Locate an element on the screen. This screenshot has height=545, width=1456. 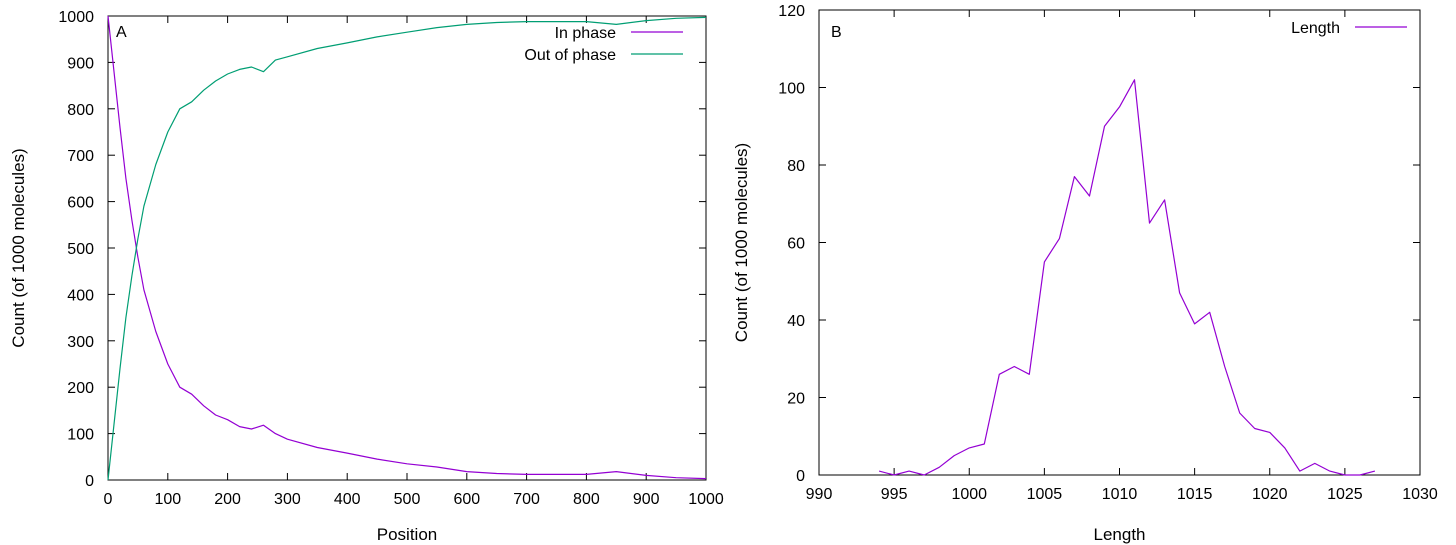
y-tick-label: 600 is located at coordinates (80, 203).